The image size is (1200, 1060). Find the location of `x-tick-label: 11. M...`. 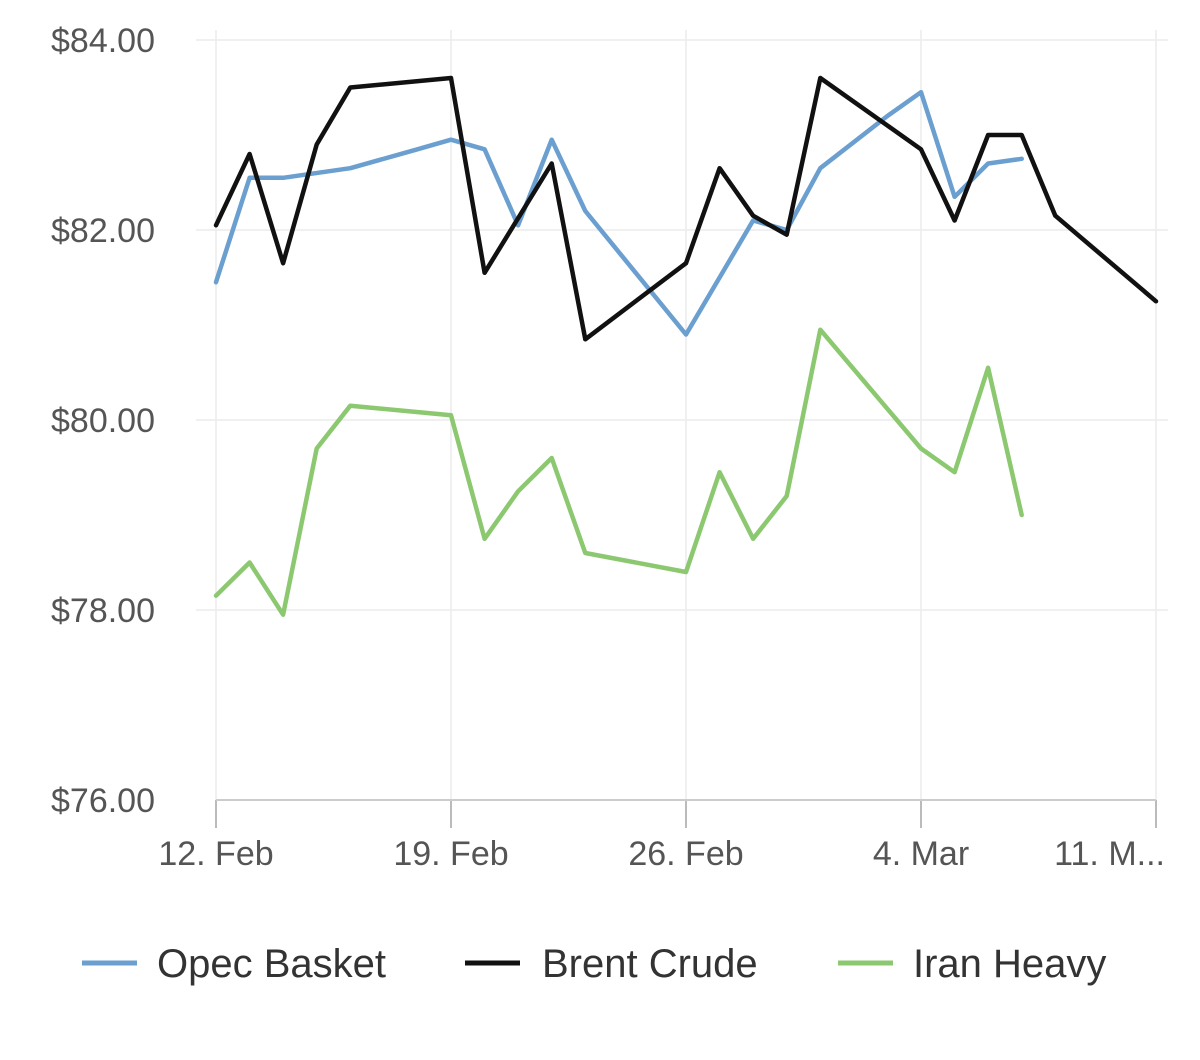

x-tick-label: 11. M... is located at coordinates (1109, 854).